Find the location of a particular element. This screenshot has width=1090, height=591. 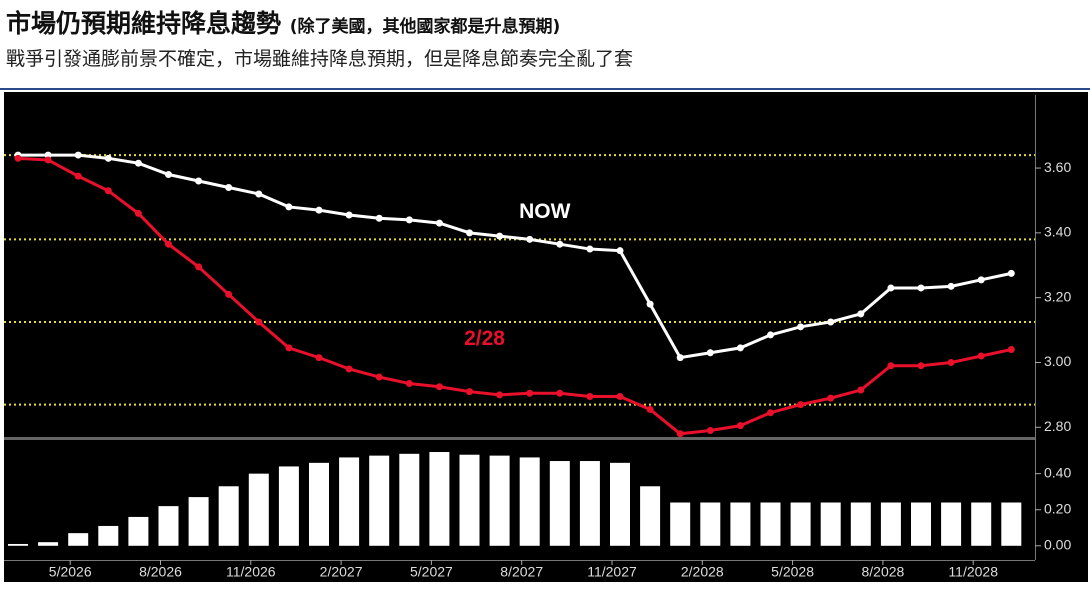

x-tick-label: 8/2026 is located at coordinates (160, 572).